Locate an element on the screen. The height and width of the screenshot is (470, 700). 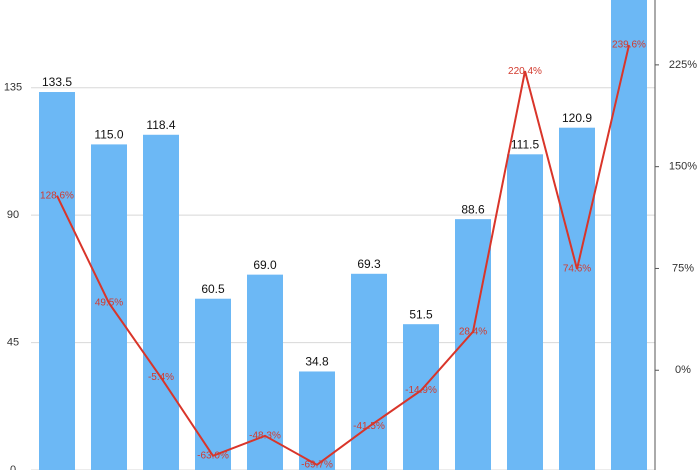
bar-value-label: 118.4 is located at coordinates (160, 125).